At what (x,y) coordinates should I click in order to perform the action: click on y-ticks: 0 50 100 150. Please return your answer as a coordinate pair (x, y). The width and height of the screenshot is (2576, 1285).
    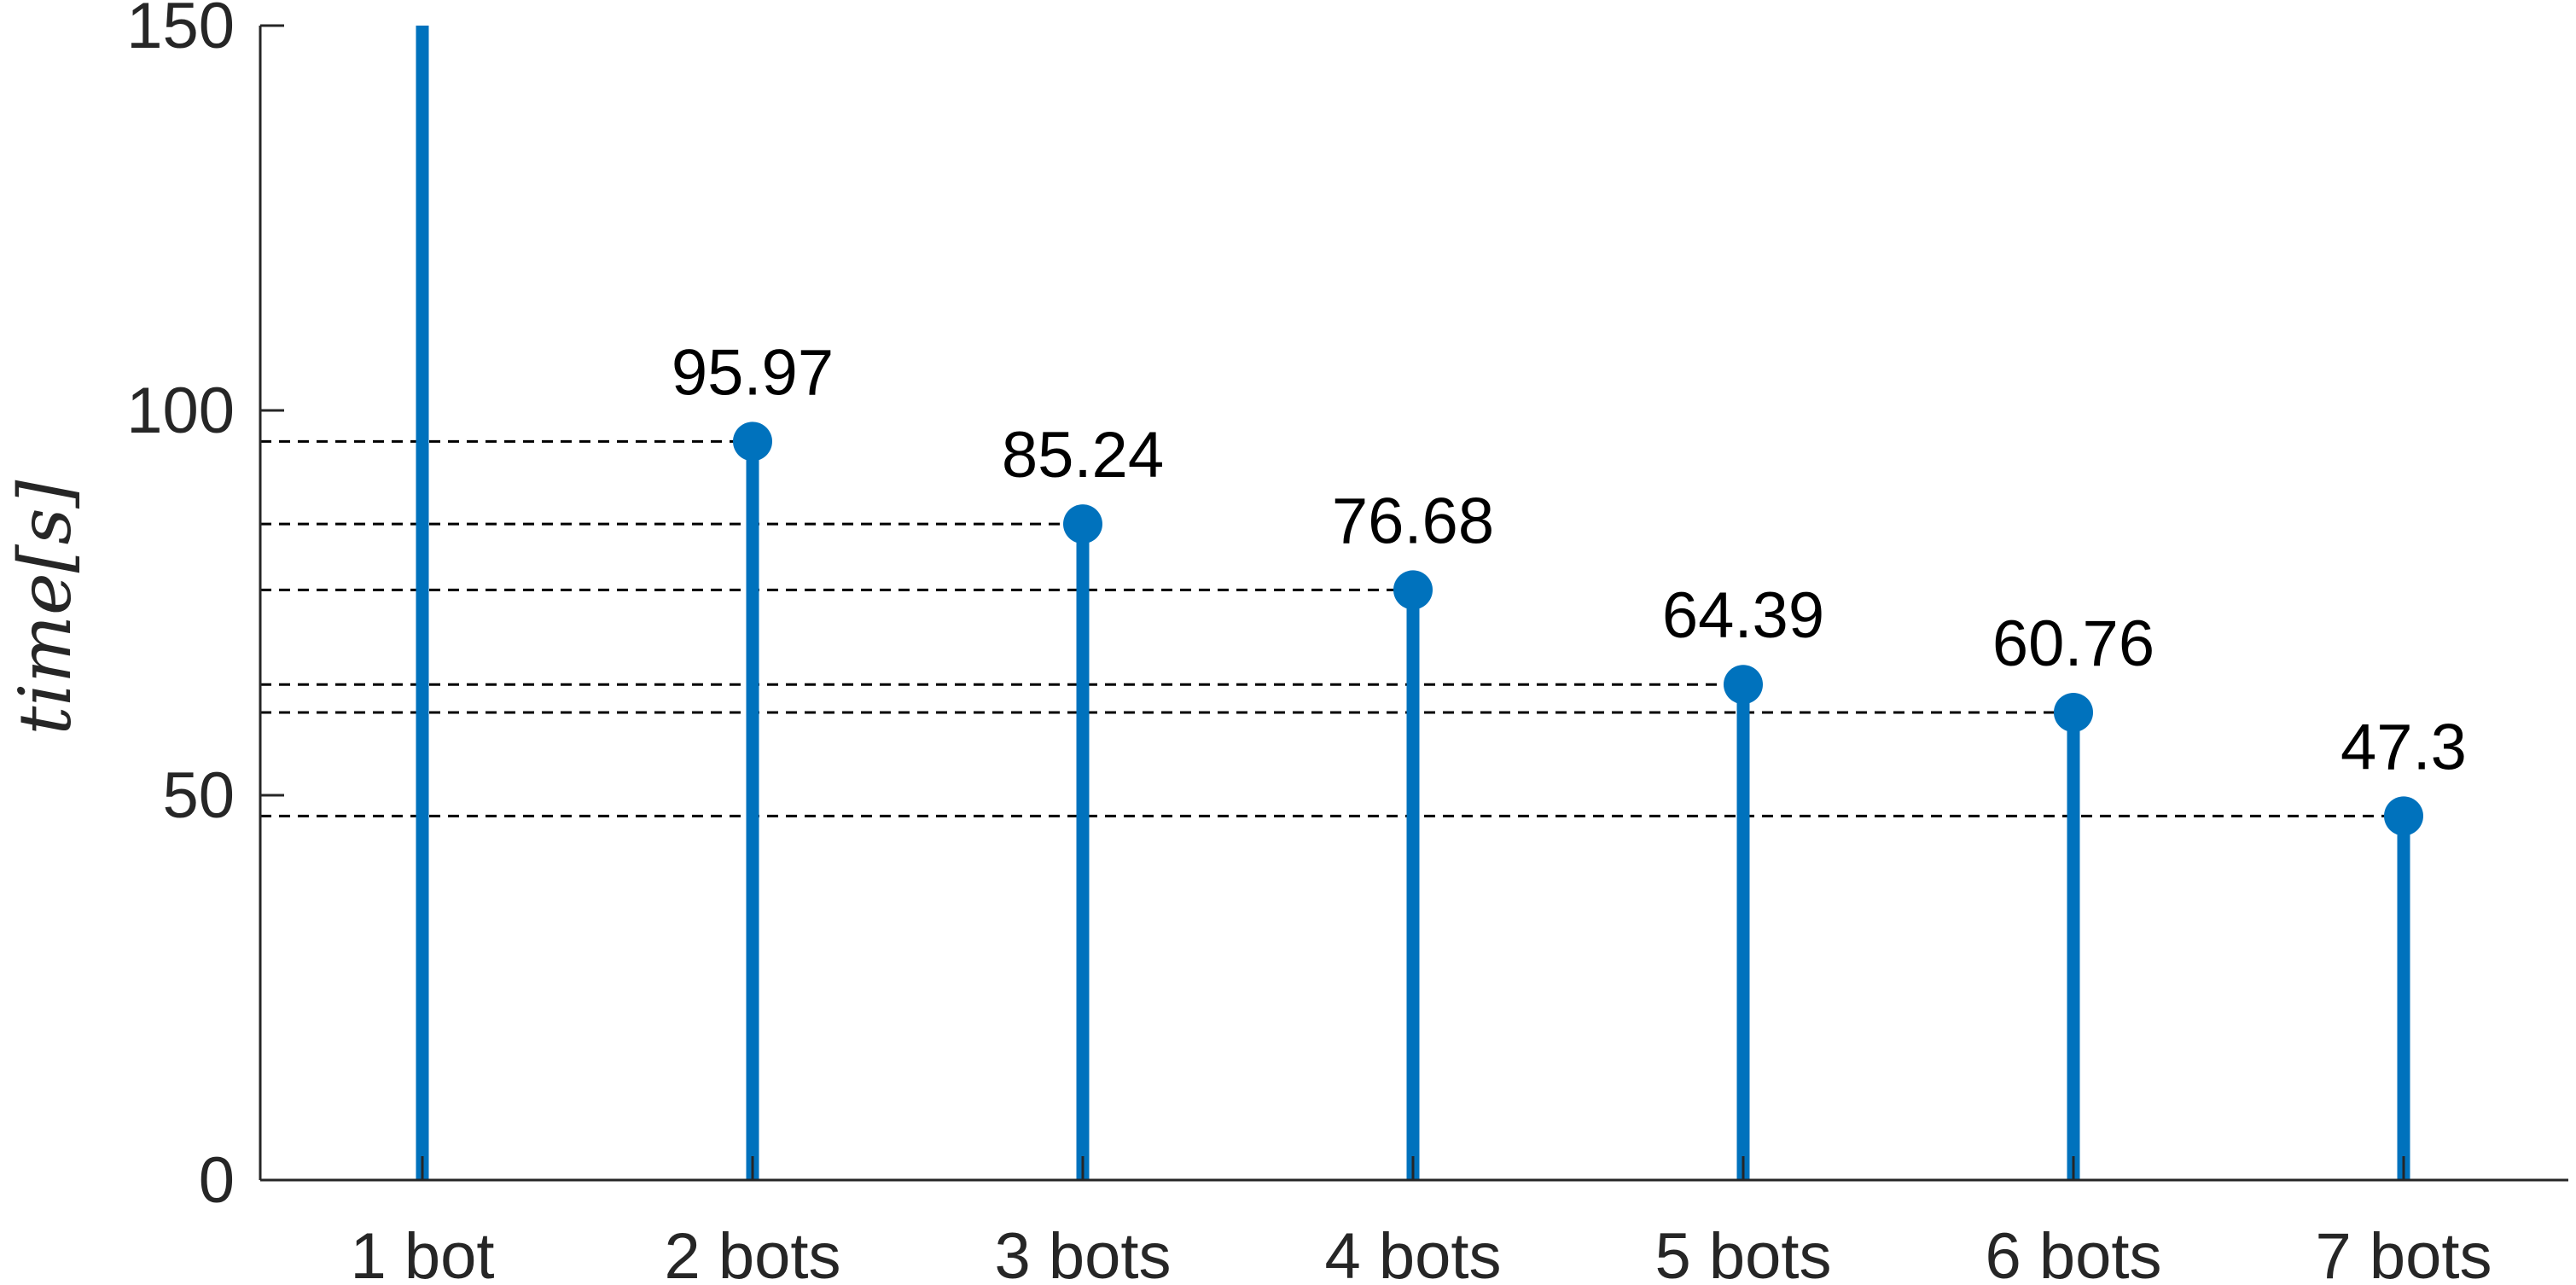
    Looking at the image, I should click on (205, 609).